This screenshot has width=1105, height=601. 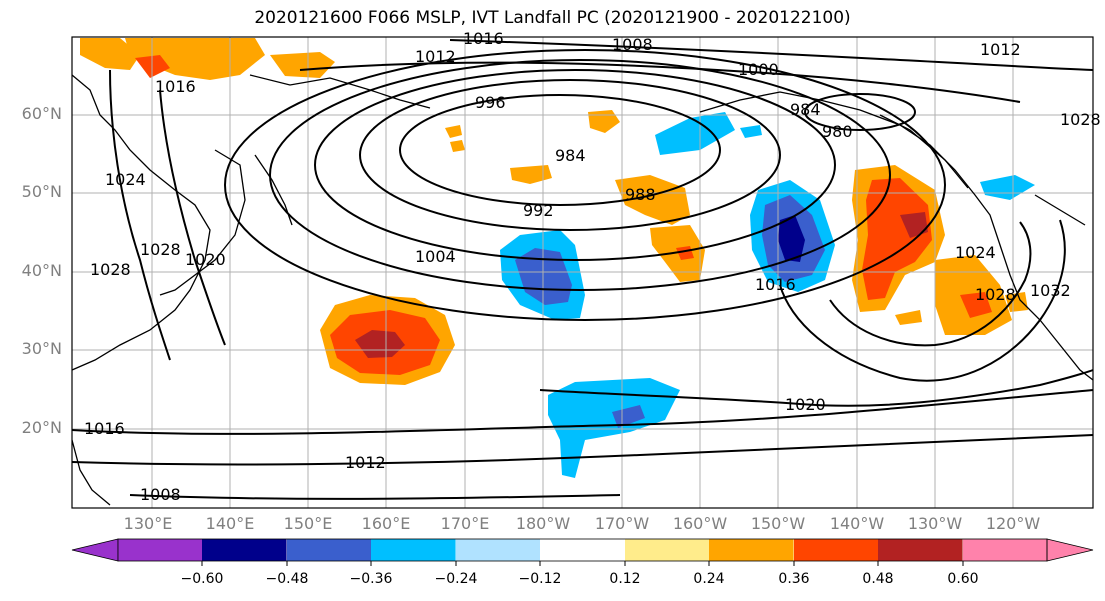 What do you see at coordinates (1050, 290) in the screenshot?
I see `contour-label: 1032` at bounding box center [1050, 290].